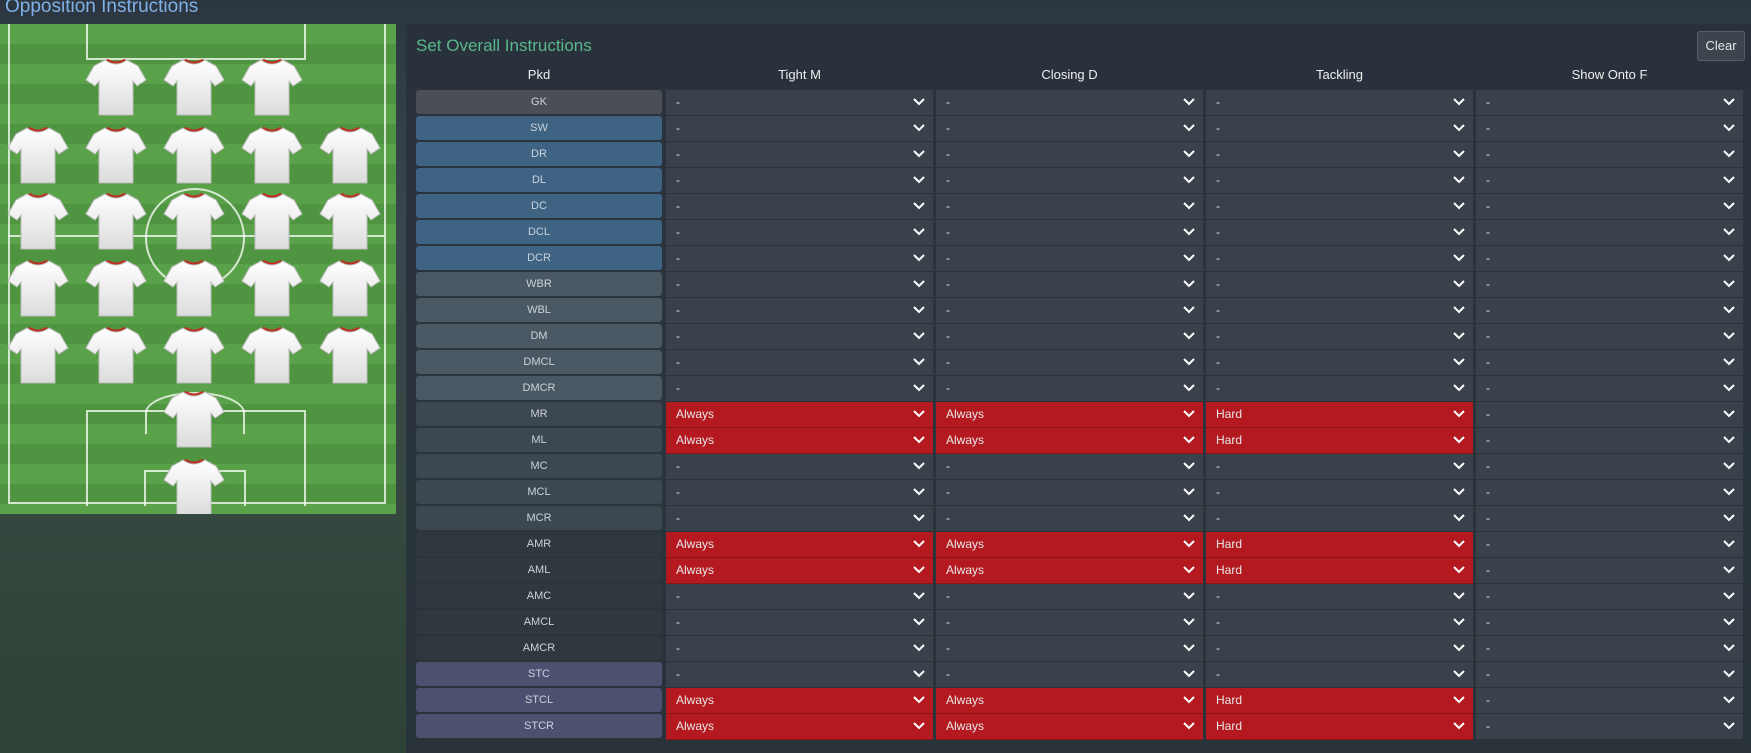  What do you see at coordinates (539, 648) in the screenshot?
I see `position-label: AMCR` at bounding box center [539, 648].